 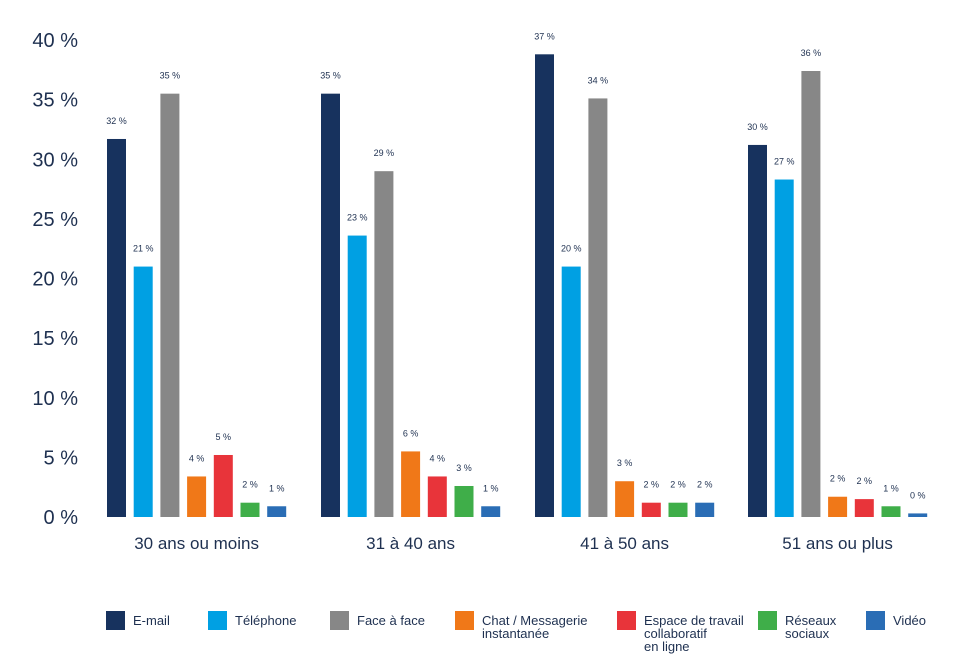 What do you see at coordinates (391, 620) in the screenshot?
I see `legend-label: Face à face` at bounding box center [391, 620].